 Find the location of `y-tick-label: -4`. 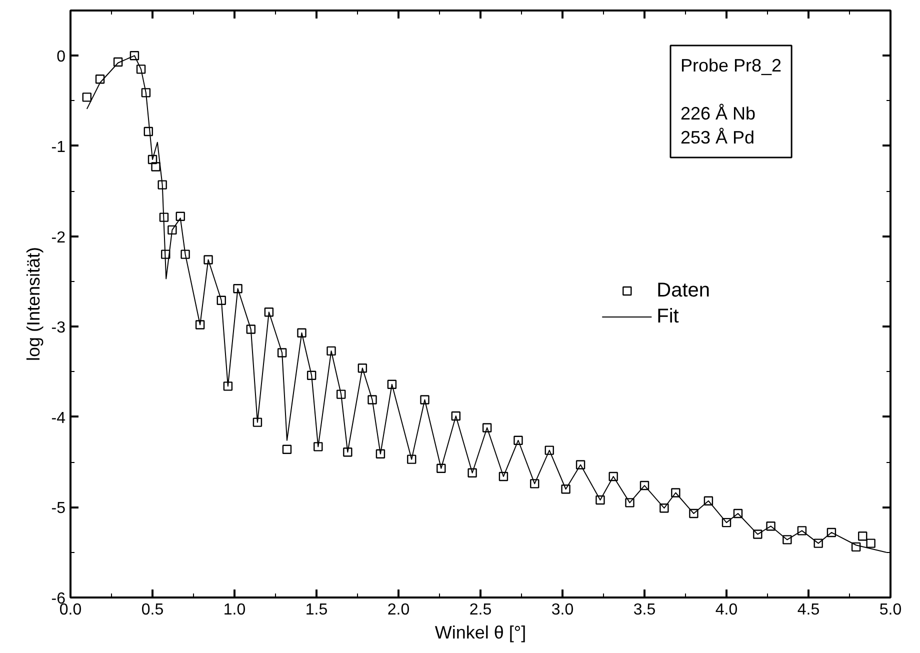

y-tick-label: -4 is located at coordinates (58, 418).